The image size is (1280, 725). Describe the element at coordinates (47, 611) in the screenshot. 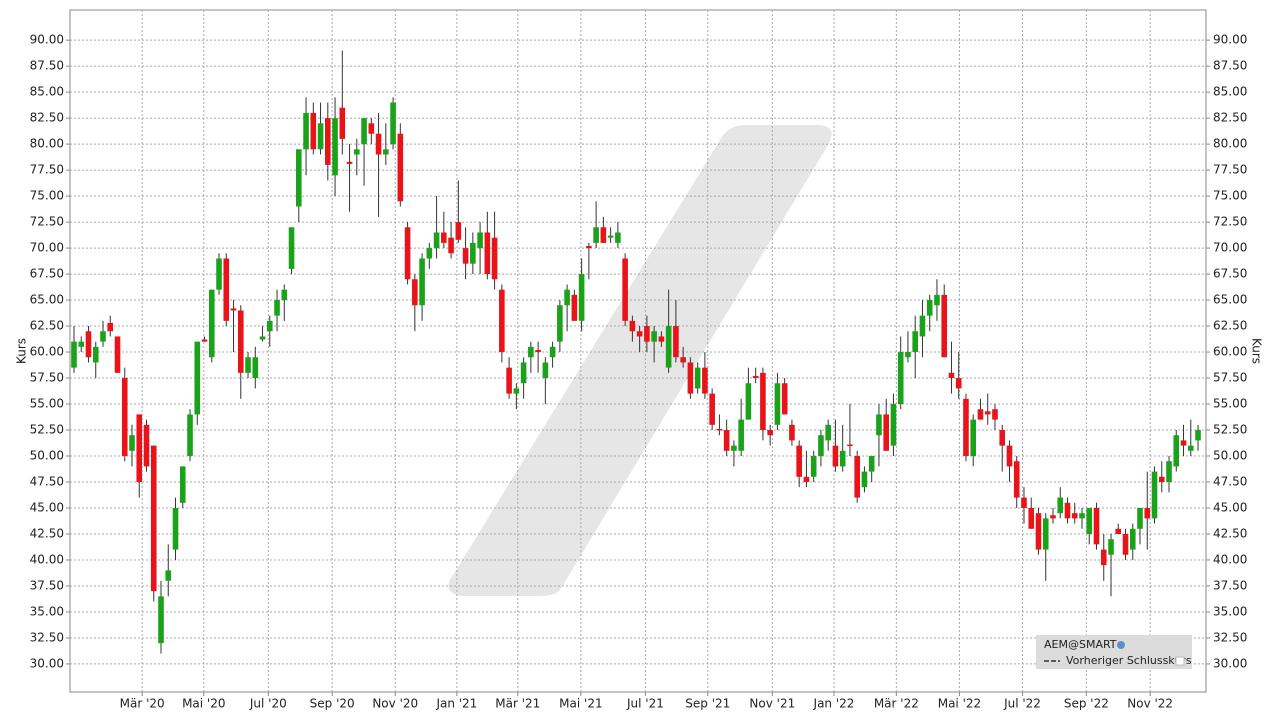

I see `y-tick-label: 35.00` at that location.